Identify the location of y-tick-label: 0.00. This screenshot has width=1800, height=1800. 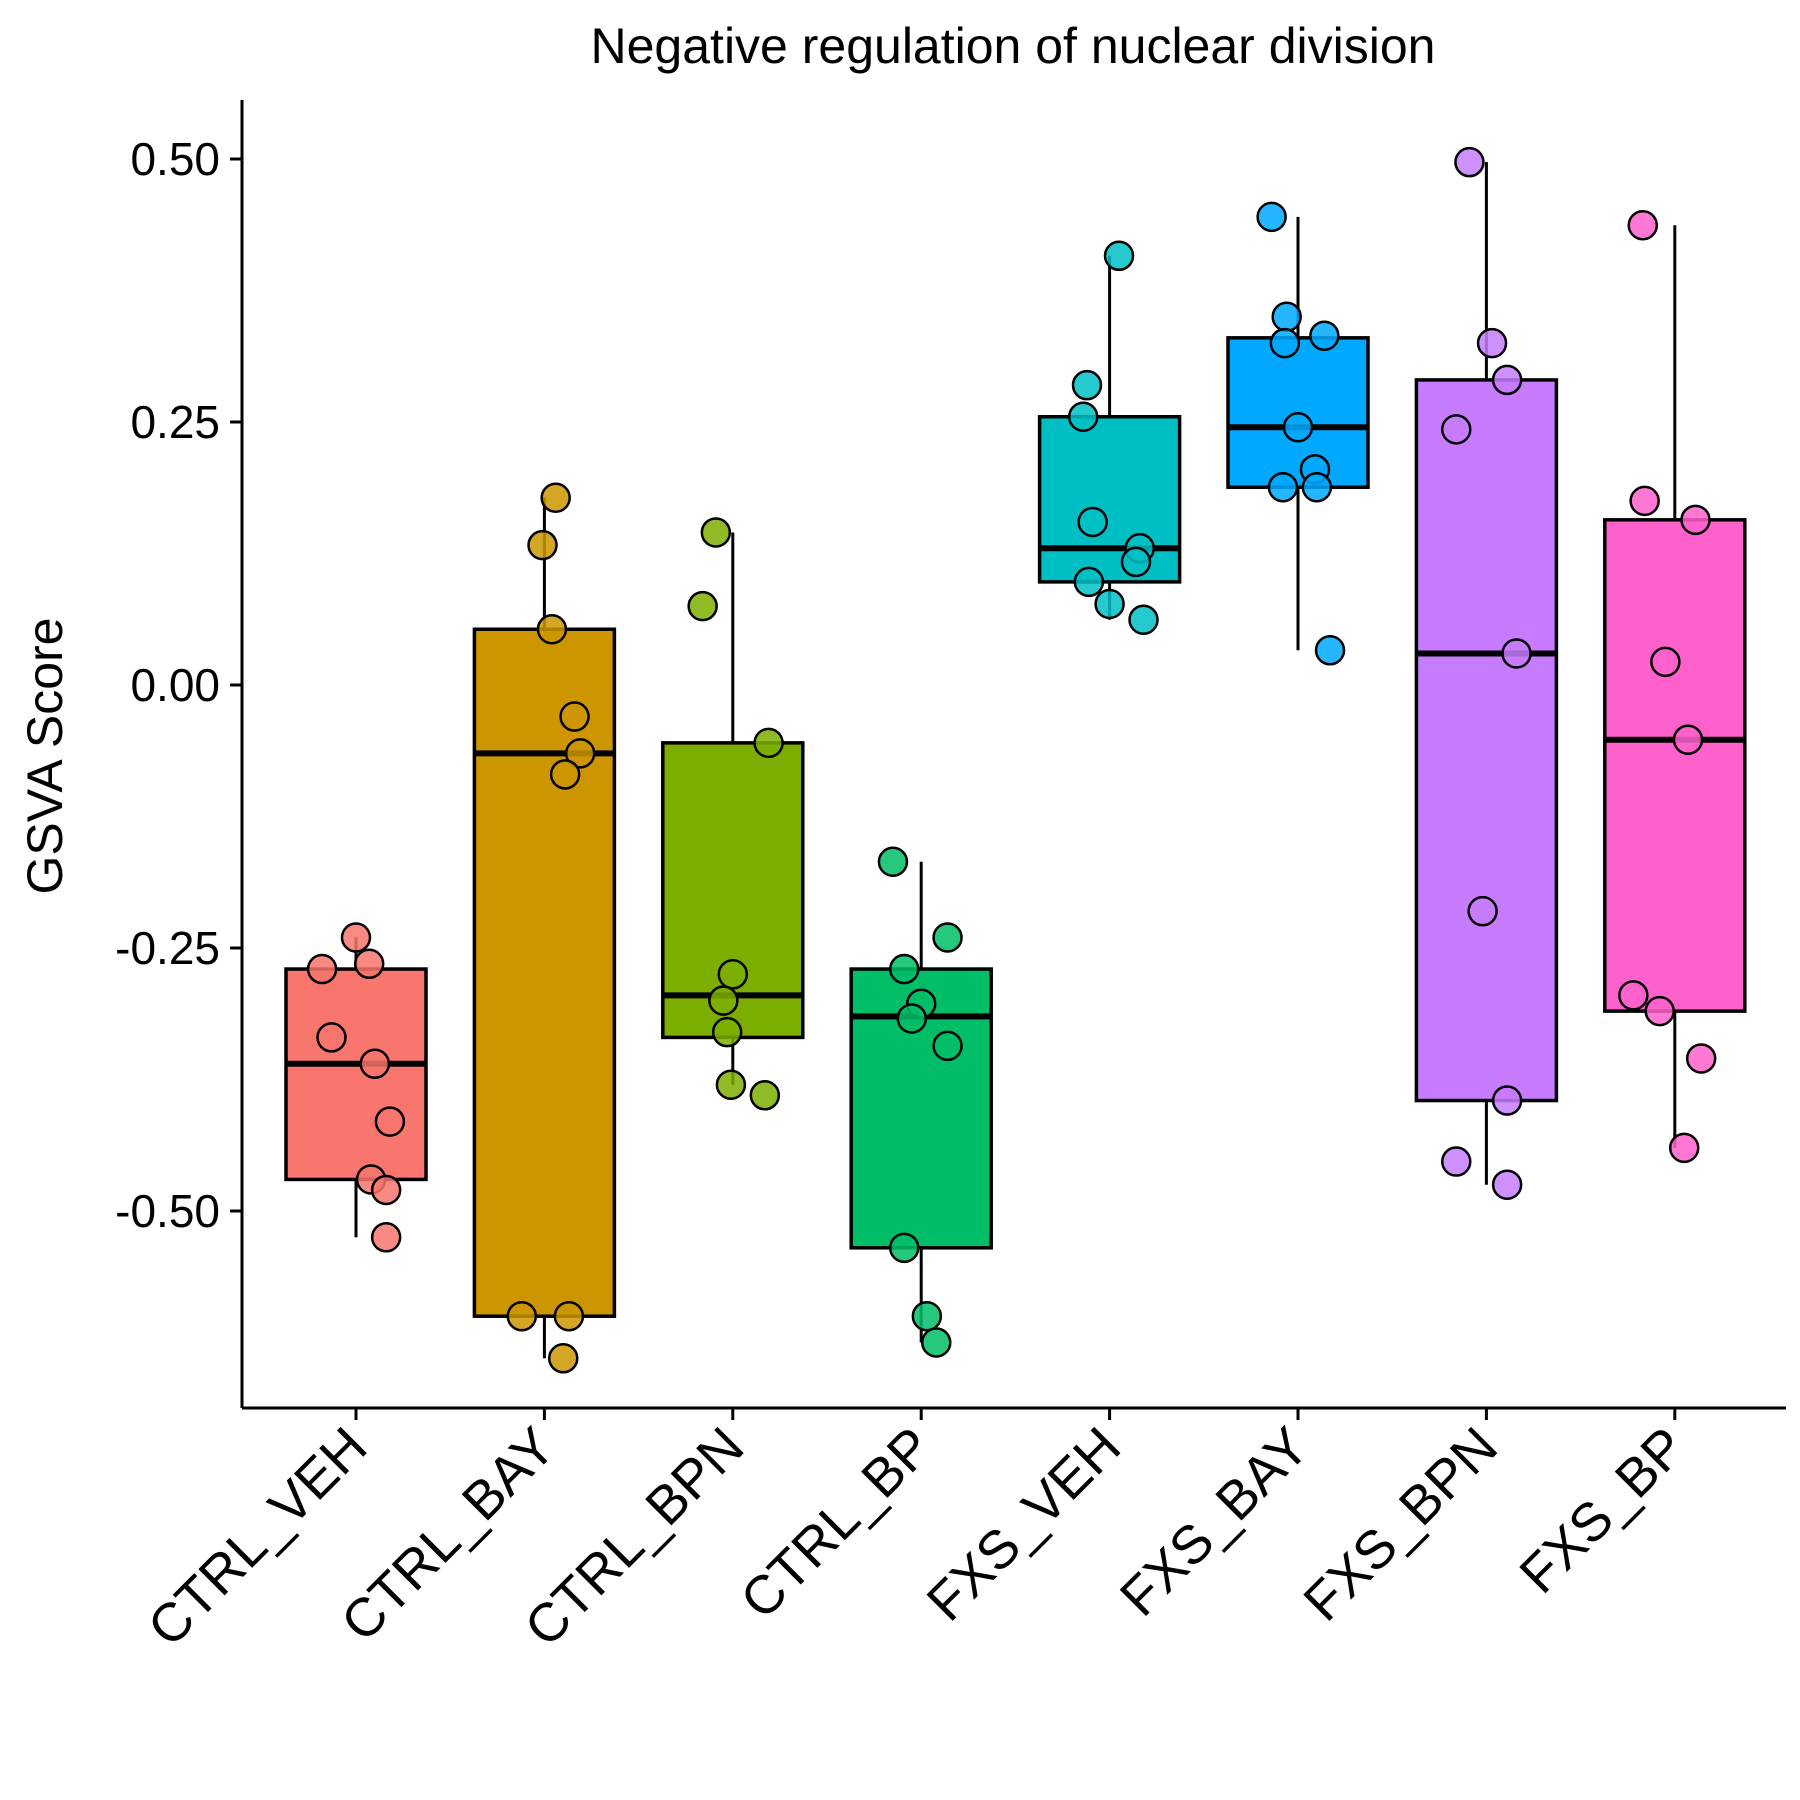
(175, 685).